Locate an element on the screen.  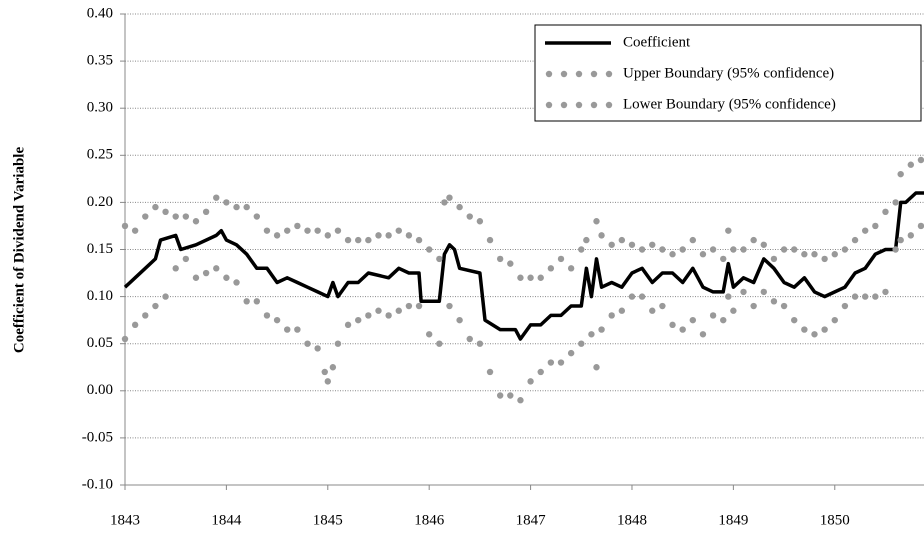
y-tick-label: -0.05 is located at coordinates (97, 437).